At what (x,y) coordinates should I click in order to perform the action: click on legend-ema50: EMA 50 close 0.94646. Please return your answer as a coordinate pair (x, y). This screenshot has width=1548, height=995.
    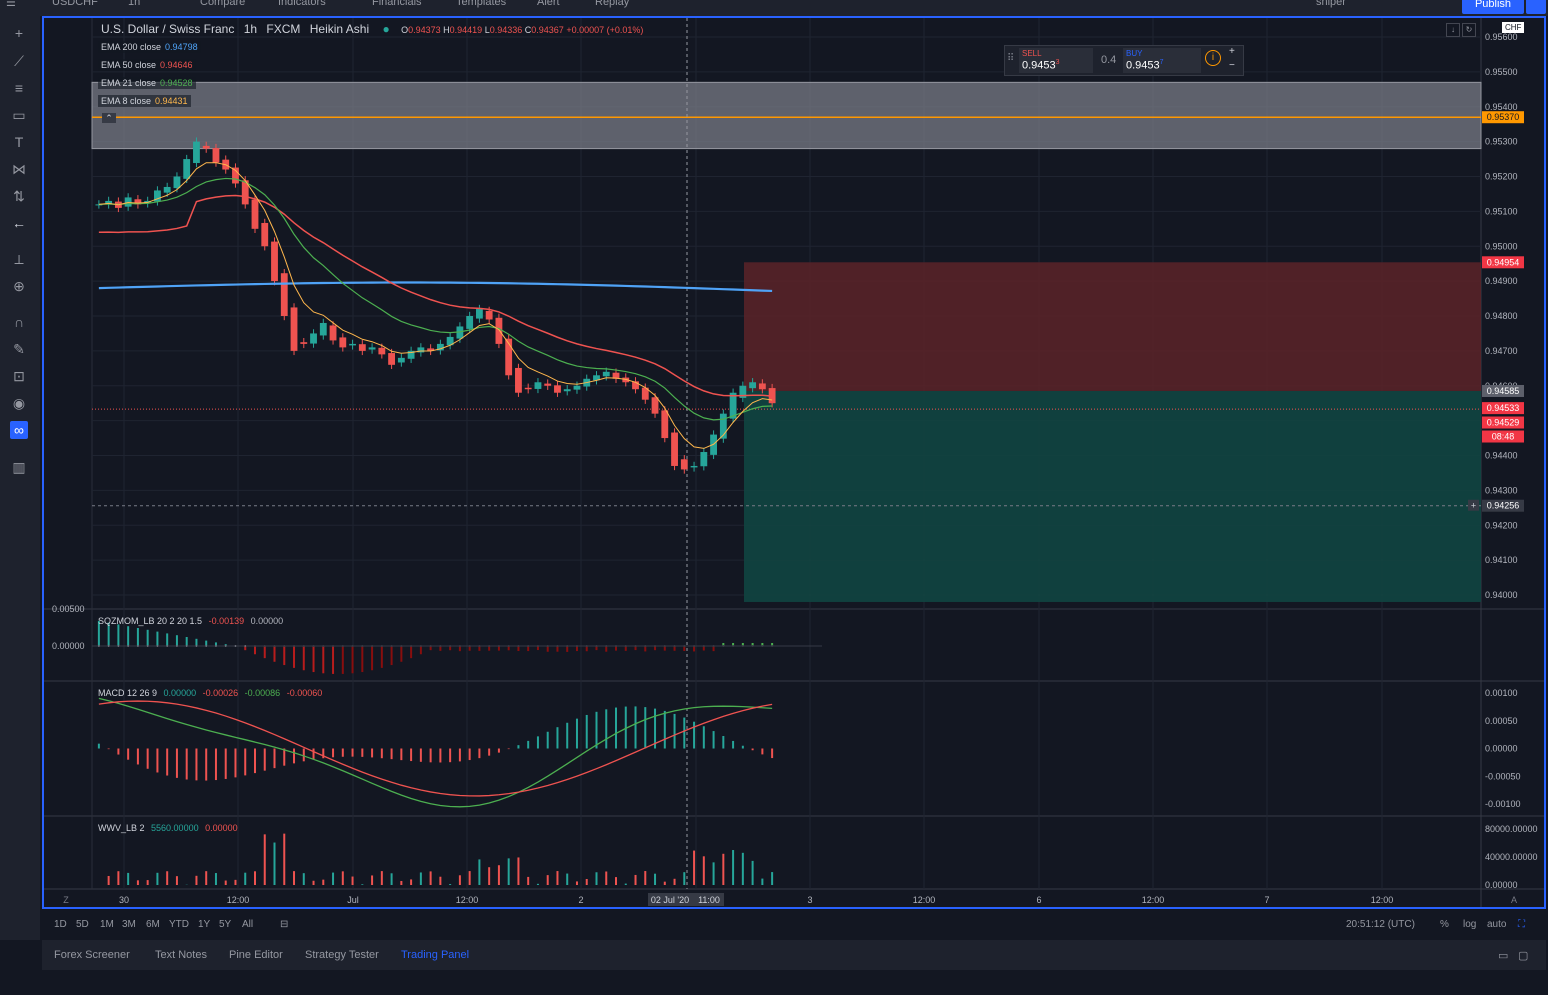
    Looking at the image, I should click on (147, 65).